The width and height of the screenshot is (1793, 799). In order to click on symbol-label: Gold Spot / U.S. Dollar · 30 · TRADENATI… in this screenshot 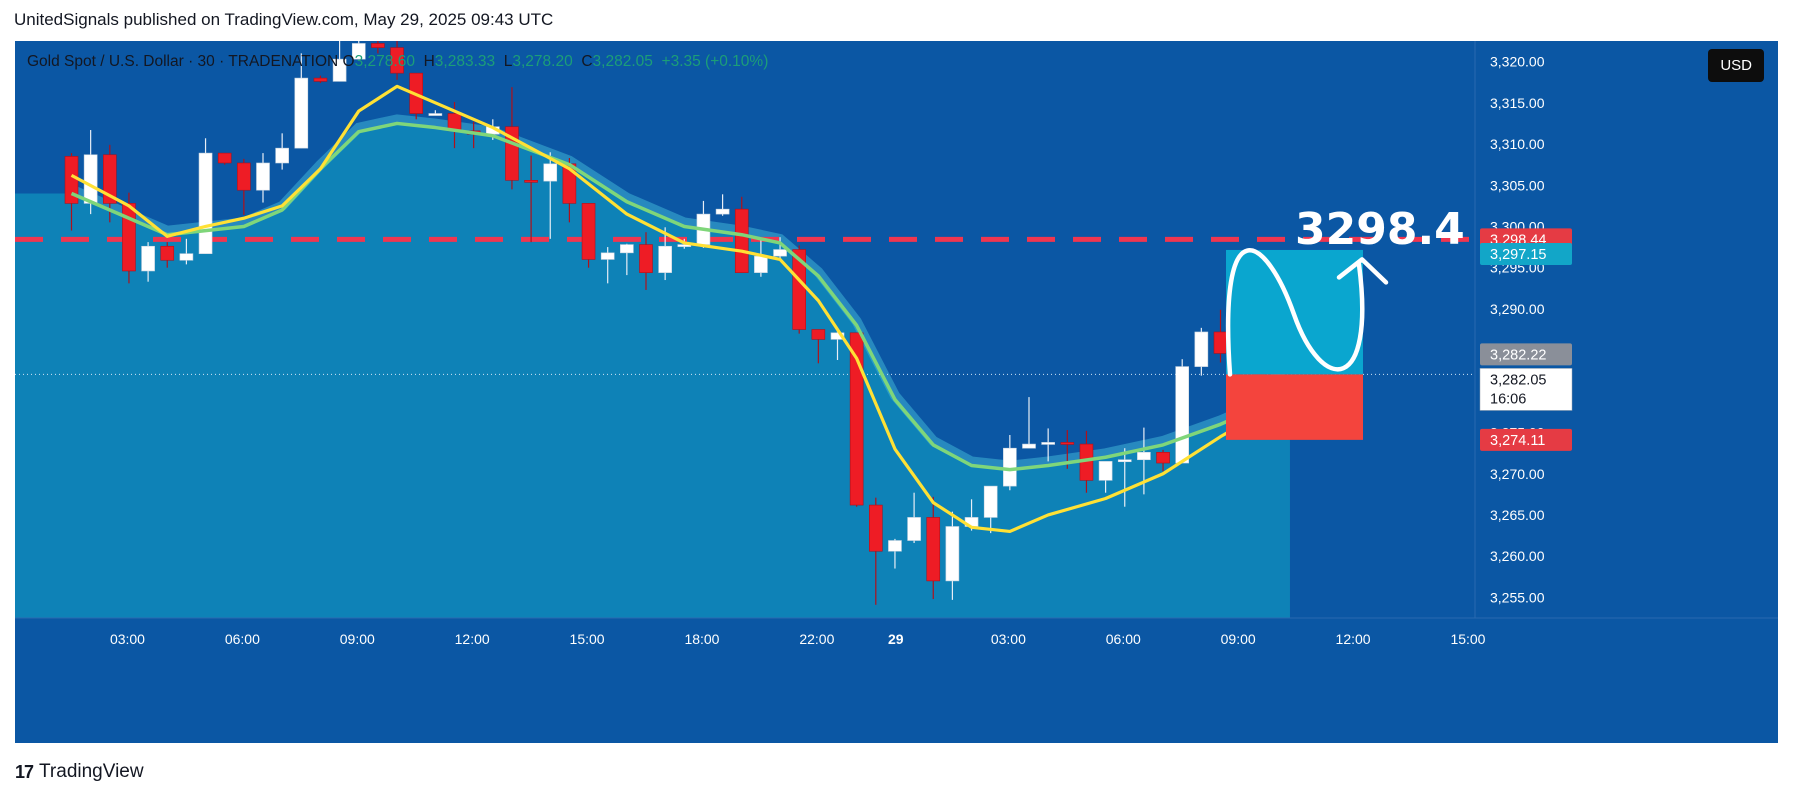, I will do `click(183, 61)`.